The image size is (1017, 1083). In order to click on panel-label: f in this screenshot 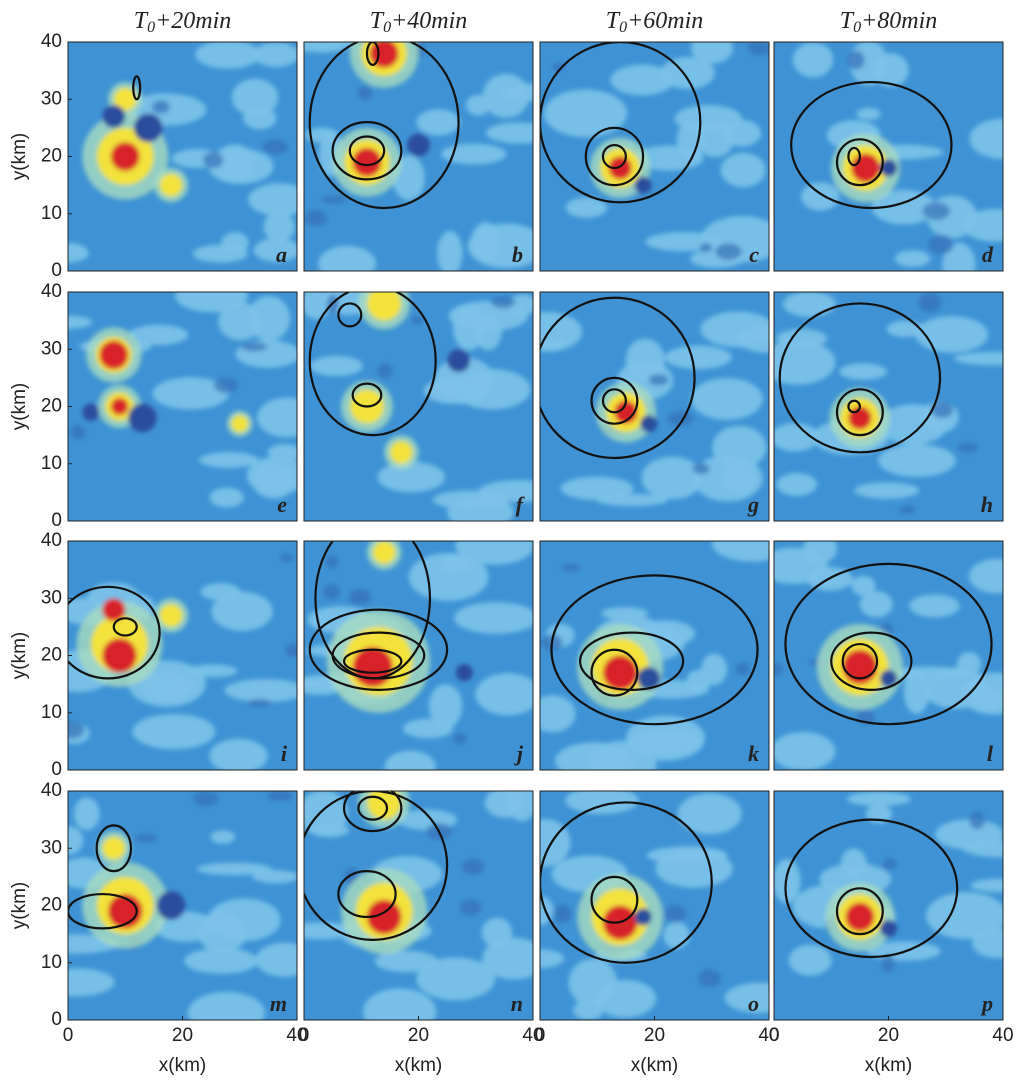, I will do `click(521, 504)`.